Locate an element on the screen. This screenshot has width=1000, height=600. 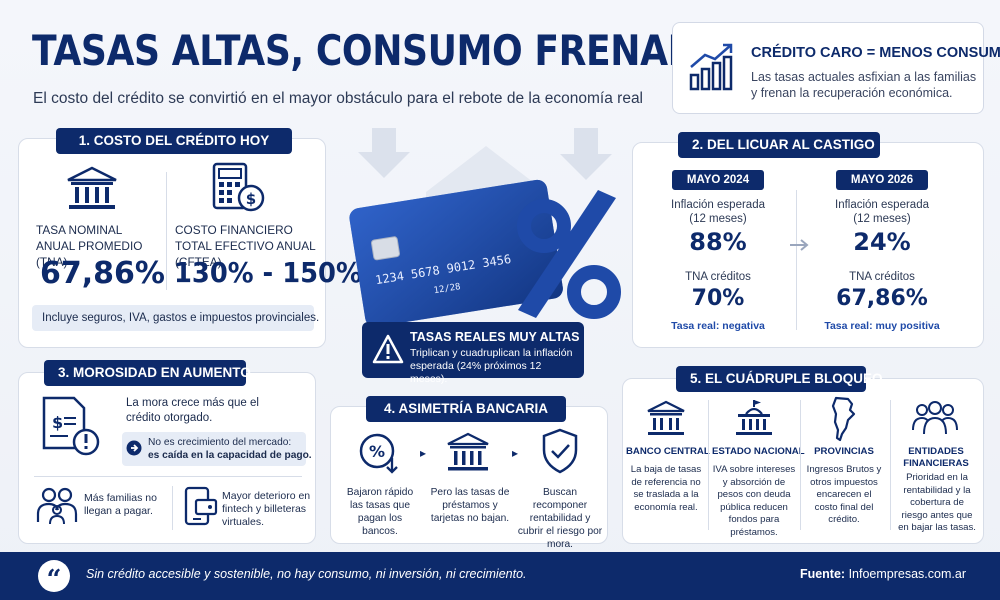
footer-source: Fuente: Infoempresas.com.ar is located at coordinates (883, 574).